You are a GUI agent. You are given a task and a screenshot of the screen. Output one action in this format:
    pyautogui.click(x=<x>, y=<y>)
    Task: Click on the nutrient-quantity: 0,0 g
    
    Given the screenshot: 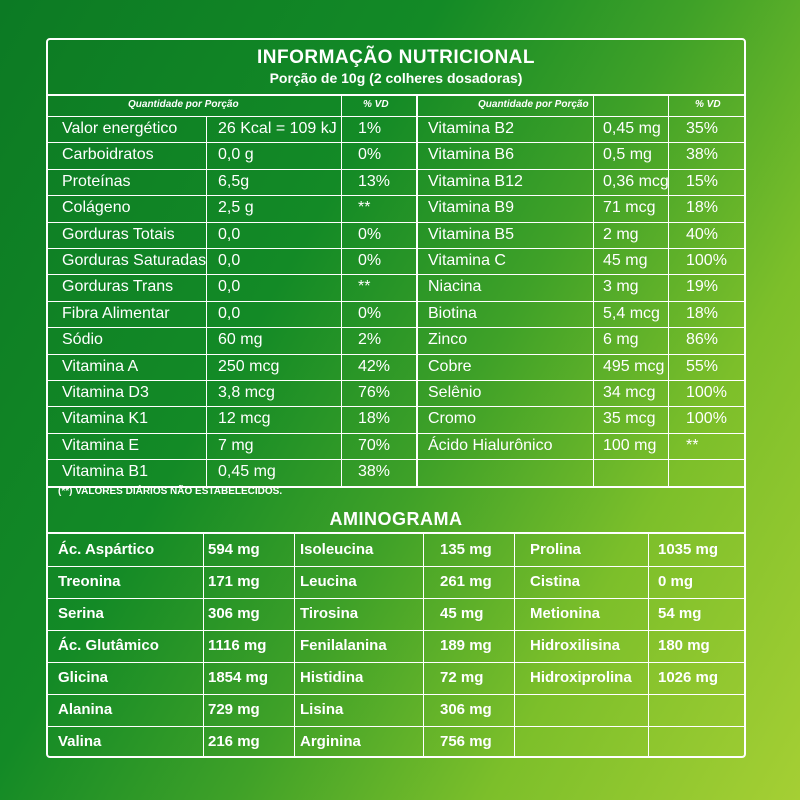 What is the action you would take?
    pyautogui.click(x=236, y=155)
    